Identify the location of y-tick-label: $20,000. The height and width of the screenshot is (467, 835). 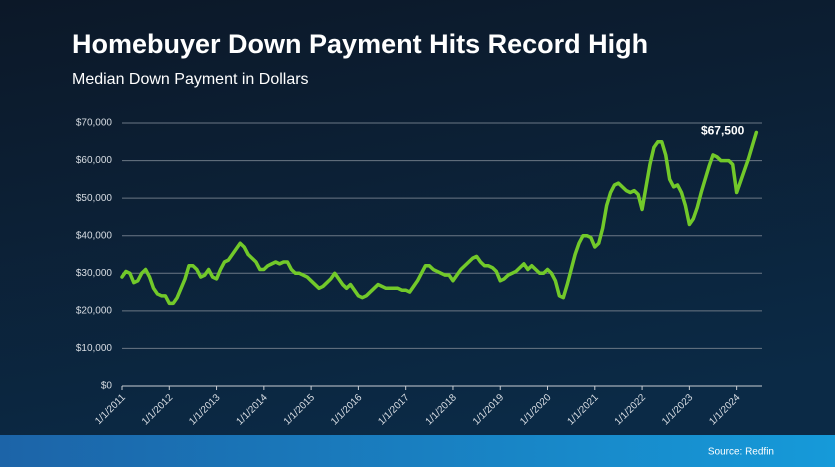
(94, 310).